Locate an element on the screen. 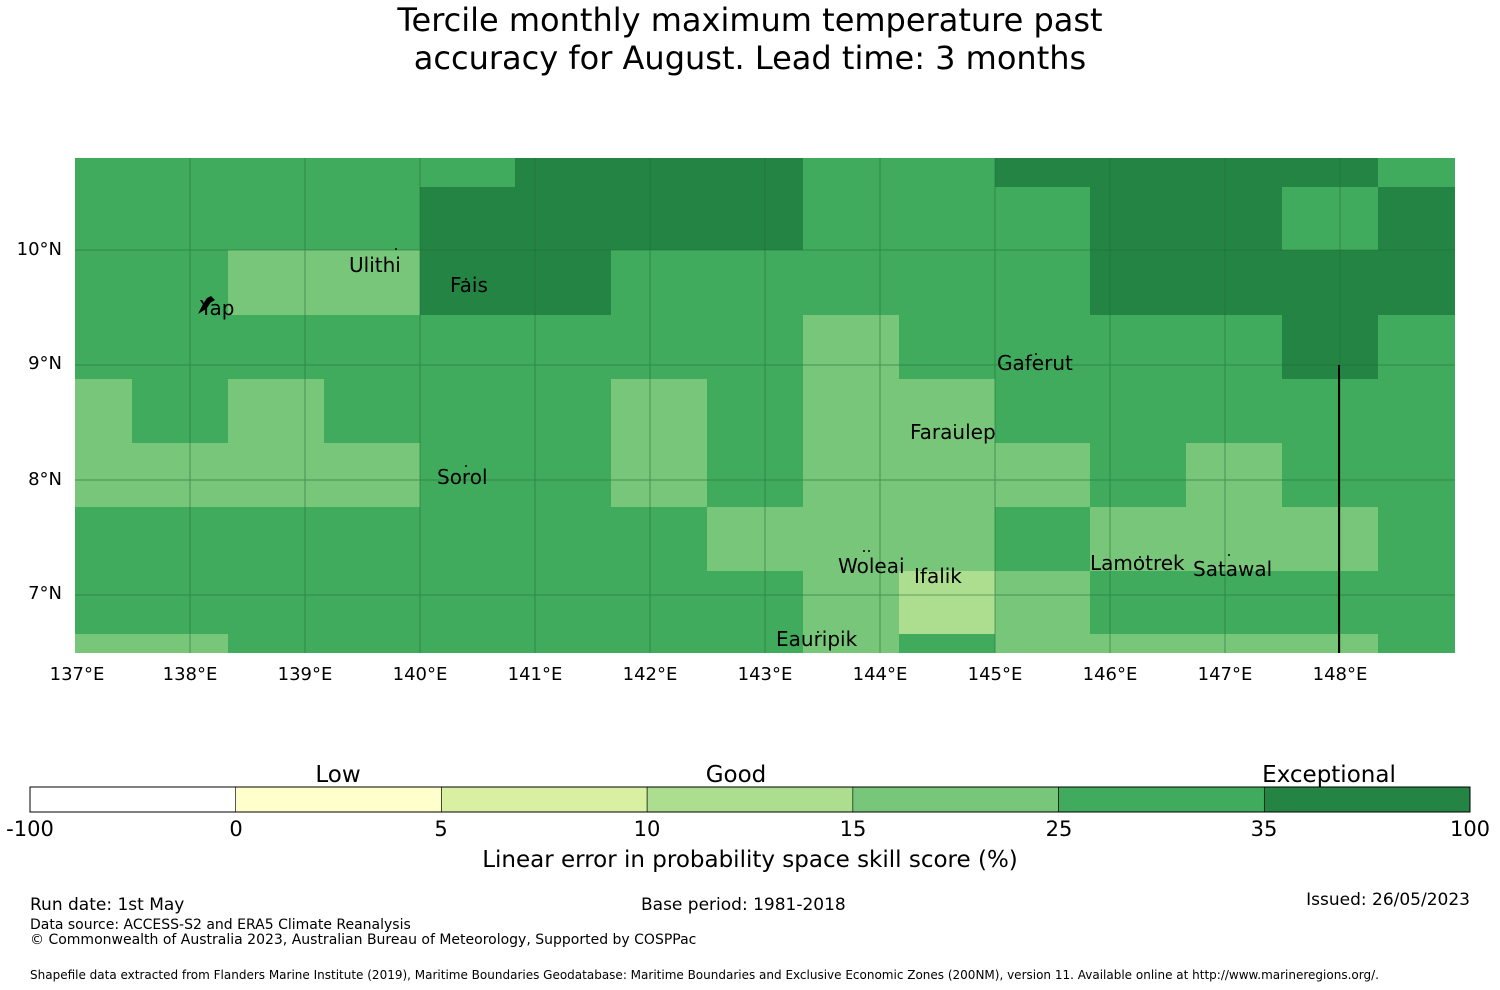 The image size is (1500, 990). lon-label-144e: 144°E is located at coordinates (880, 674).